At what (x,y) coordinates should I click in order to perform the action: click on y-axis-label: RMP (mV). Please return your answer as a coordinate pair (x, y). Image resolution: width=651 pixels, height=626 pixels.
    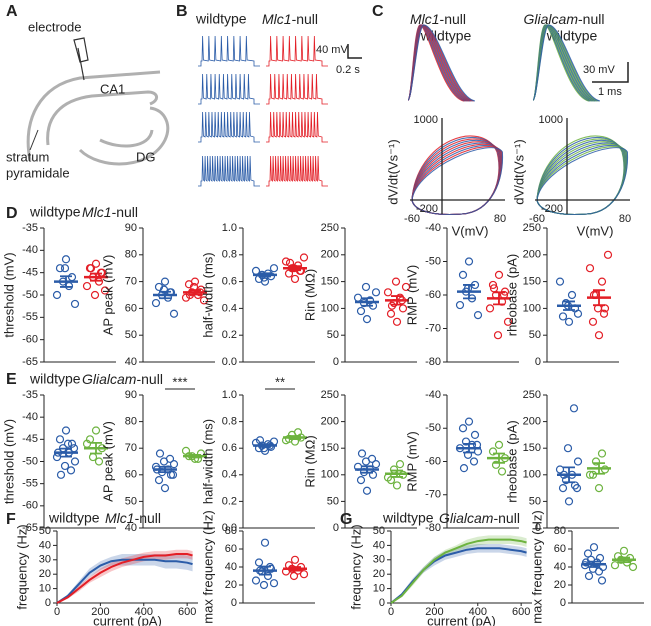
    Looking at the image, I should click on (411, 295).